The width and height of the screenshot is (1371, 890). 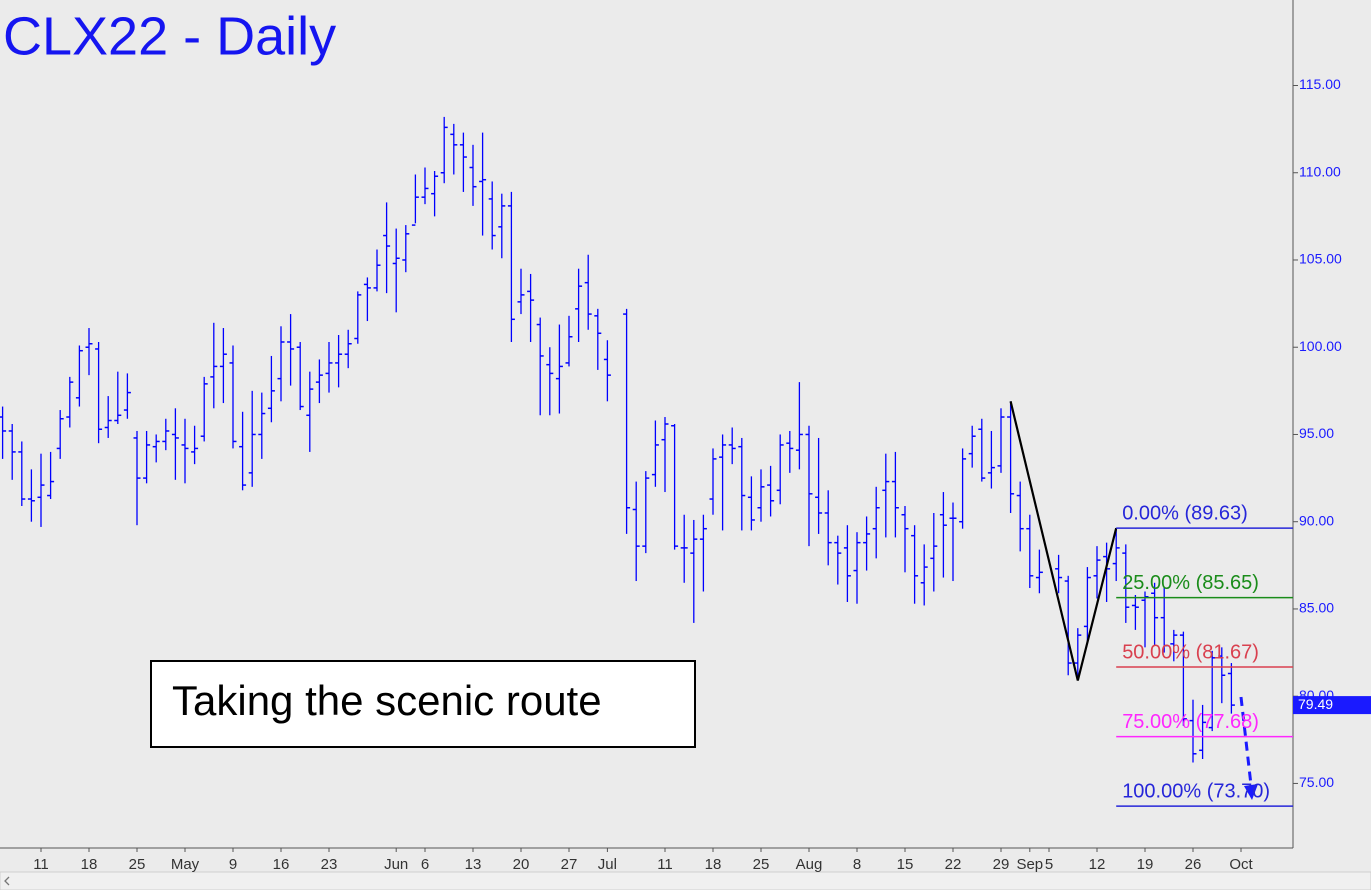 What do you see at coordinates (1316, 608) in the screenshot?
I see `y-tick-label: 85.00` at bounding box center [1316, 608].